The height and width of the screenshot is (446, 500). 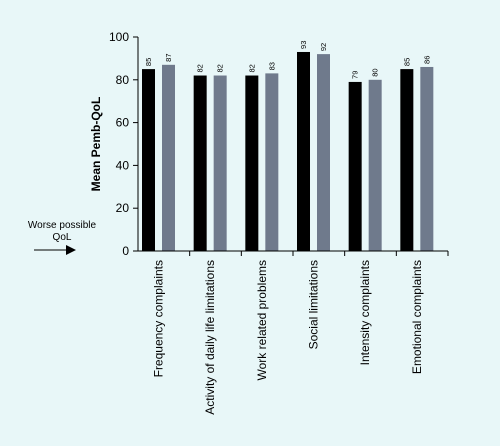 What do you see at coordinates (168, 57) in the screenshot?
I see `data-label: 87` at bounding box center [168, 57].